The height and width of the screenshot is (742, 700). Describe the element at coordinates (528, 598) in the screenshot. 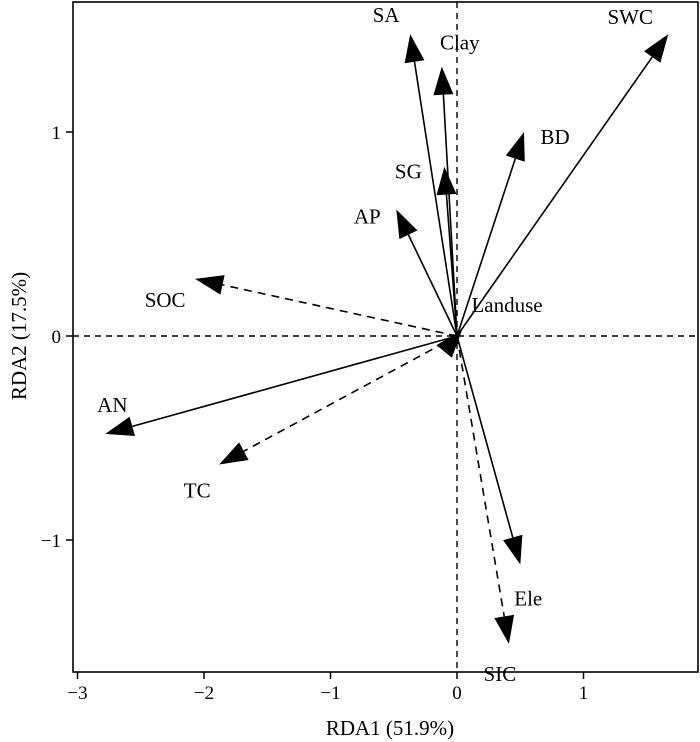

I see `vector-label-ele: Ele` at that location.